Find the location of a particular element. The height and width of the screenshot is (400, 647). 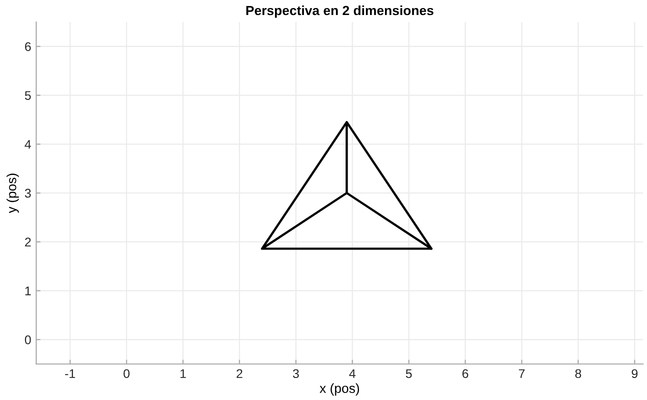

x-tick-label: -1 is located at coordinates (70, 373).